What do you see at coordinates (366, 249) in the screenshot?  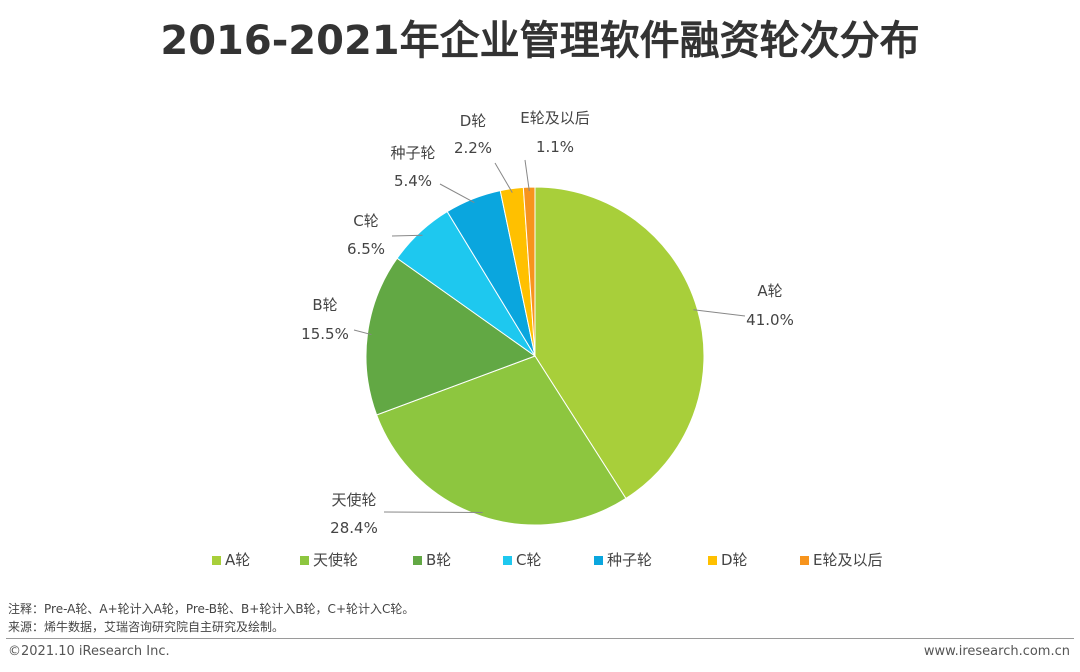 I see `slice-value-label-3: 6.5%` at bounding box center [366, 249].